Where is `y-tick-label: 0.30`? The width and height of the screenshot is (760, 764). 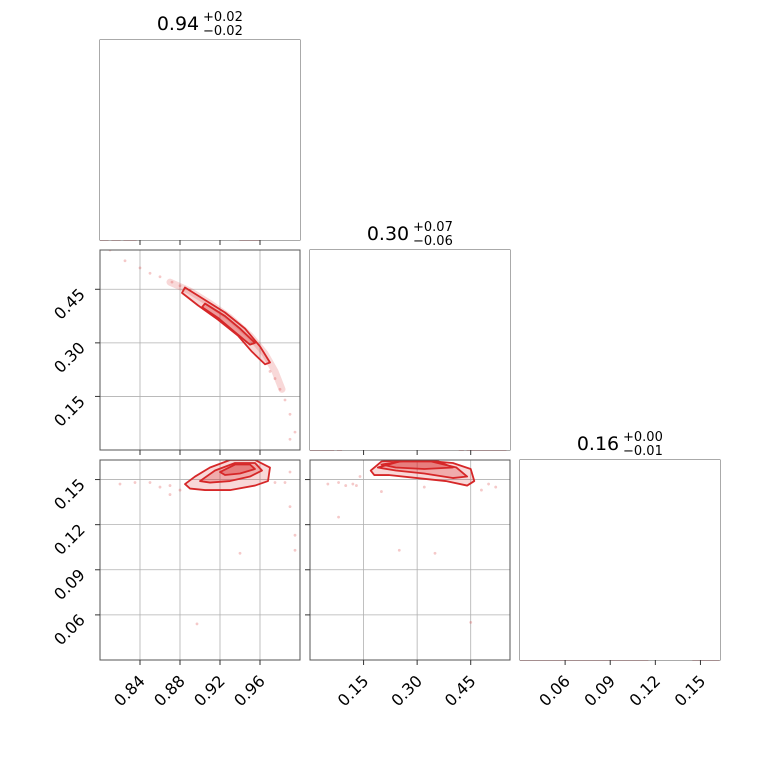
y-tick-label: 0.30 is located at coordinates (69, 357).